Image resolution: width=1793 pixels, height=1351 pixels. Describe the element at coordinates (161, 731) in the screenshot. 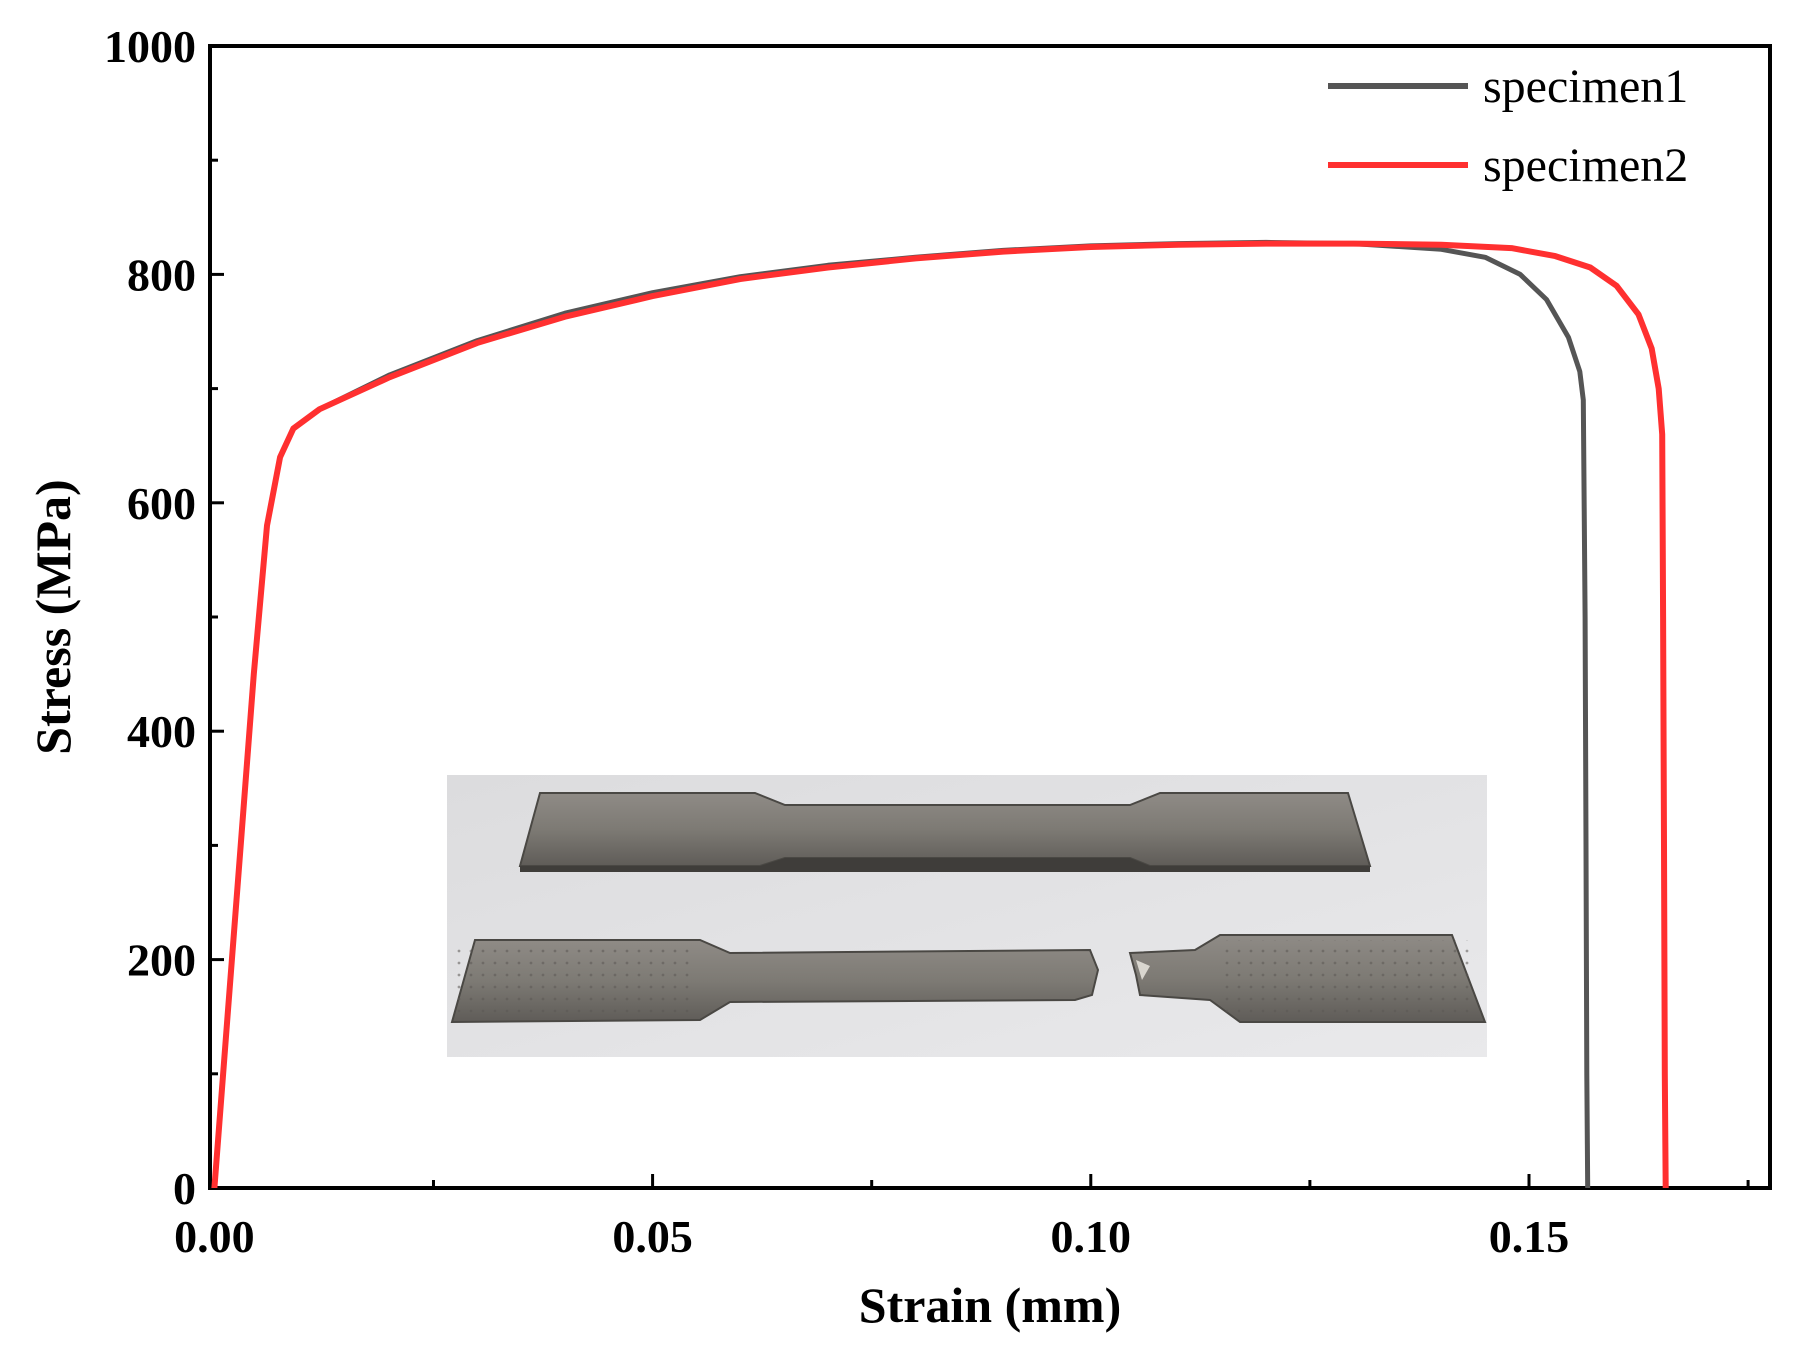

I see `y-tick-label: 400` at that location.